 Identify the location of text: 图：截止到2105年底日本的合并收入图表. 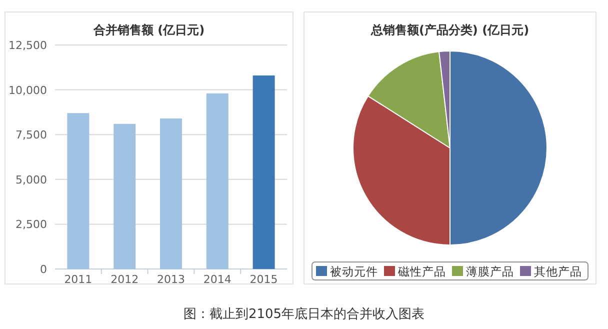
(304, 314).